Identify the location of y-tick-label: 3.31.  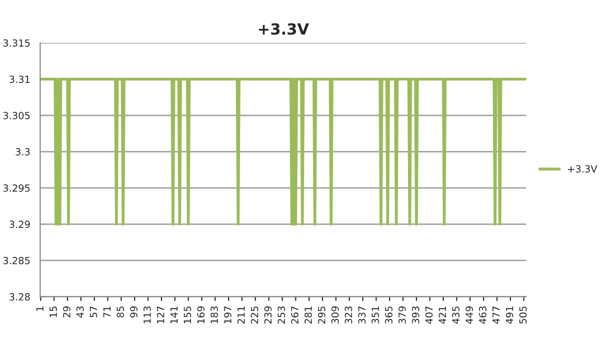
(20, 79).